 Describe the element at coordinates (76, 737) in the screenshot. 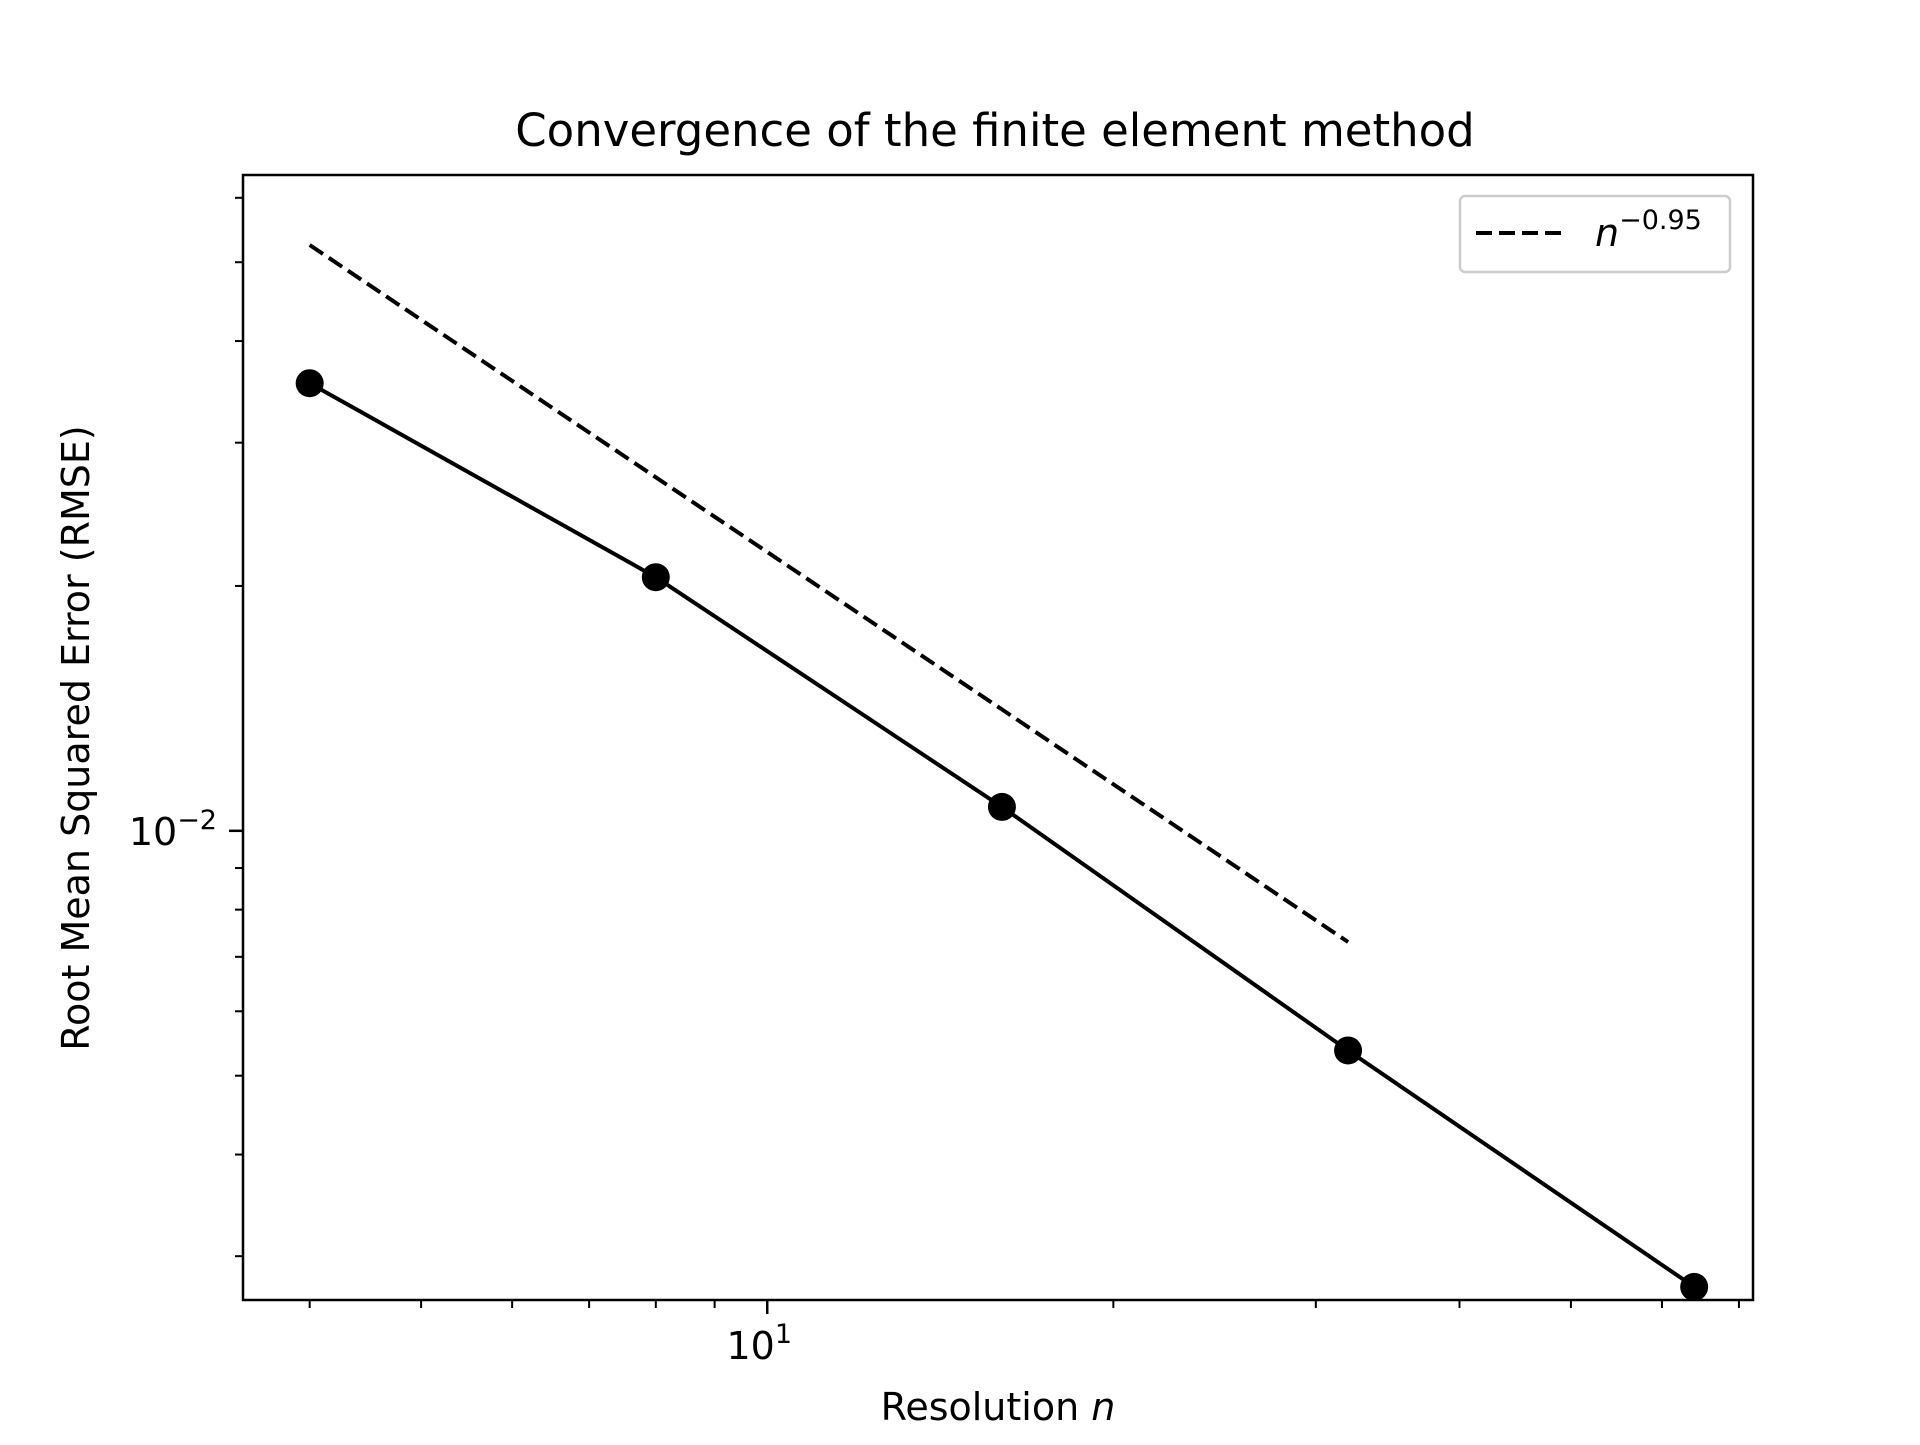

I see `y-axis-label: Root Mean Squared Error (RMSE)` at that location.